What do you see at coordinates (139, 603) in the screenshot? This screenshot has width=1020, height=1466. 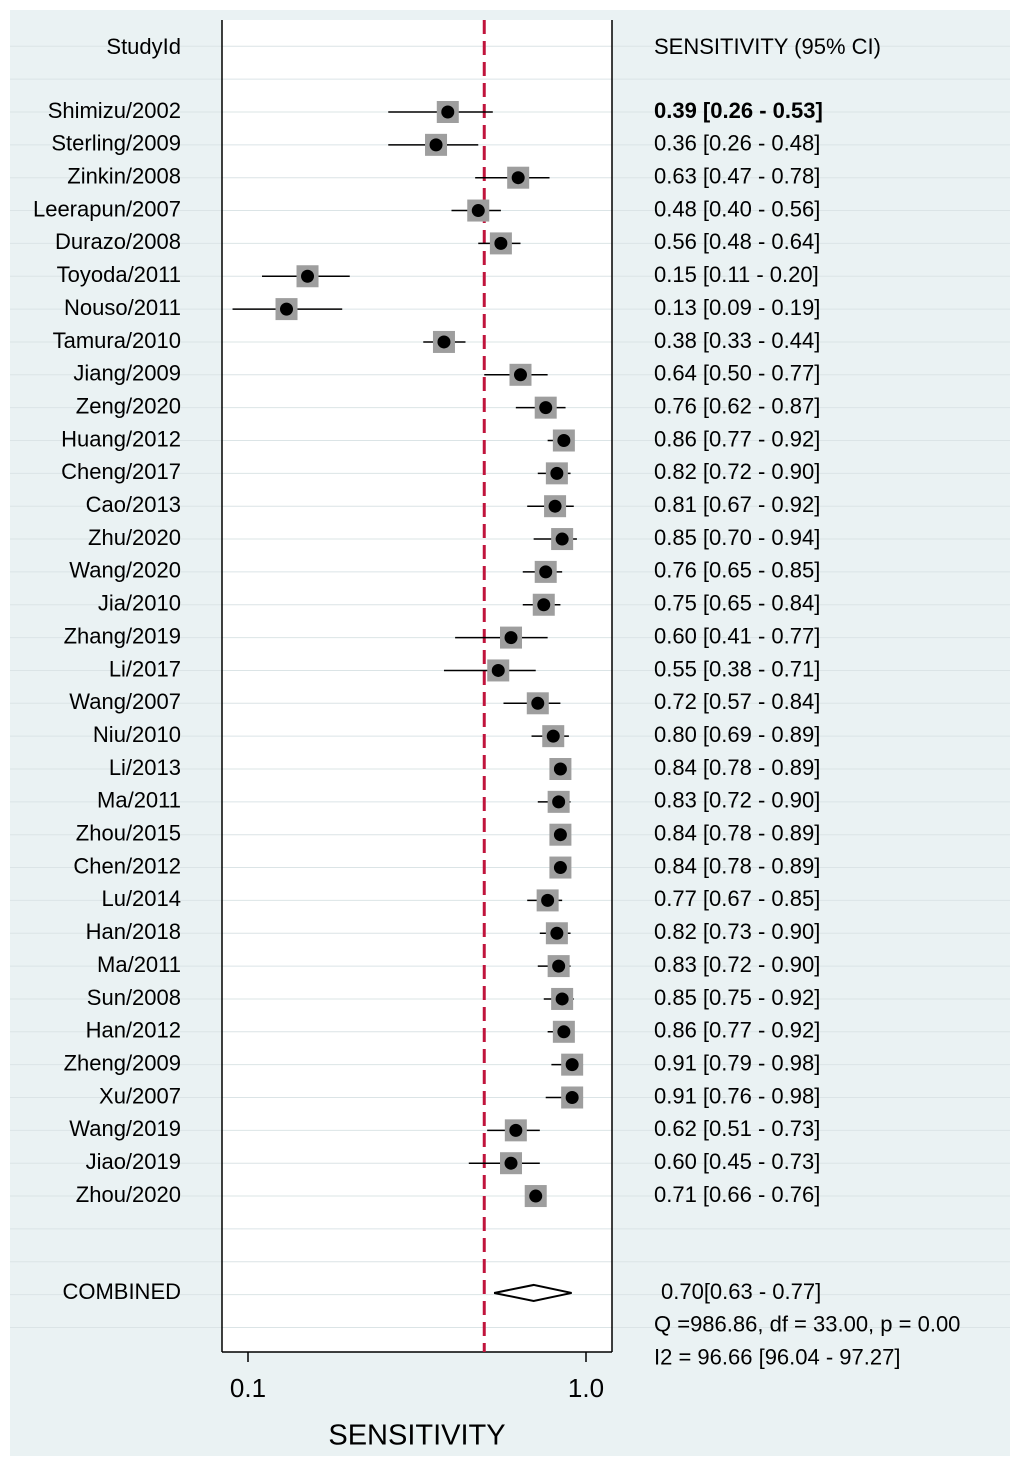 I see `study-label: Jia/2010` at bounding box center [139, 603].